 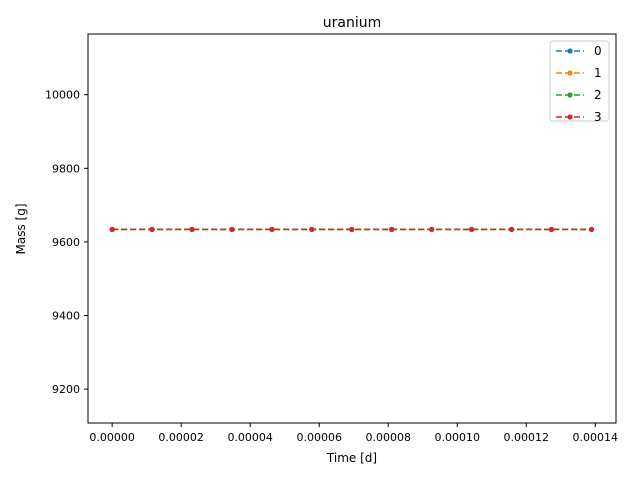 I want to click on x-axis-label: Time [d], so click(x=351, y=458).